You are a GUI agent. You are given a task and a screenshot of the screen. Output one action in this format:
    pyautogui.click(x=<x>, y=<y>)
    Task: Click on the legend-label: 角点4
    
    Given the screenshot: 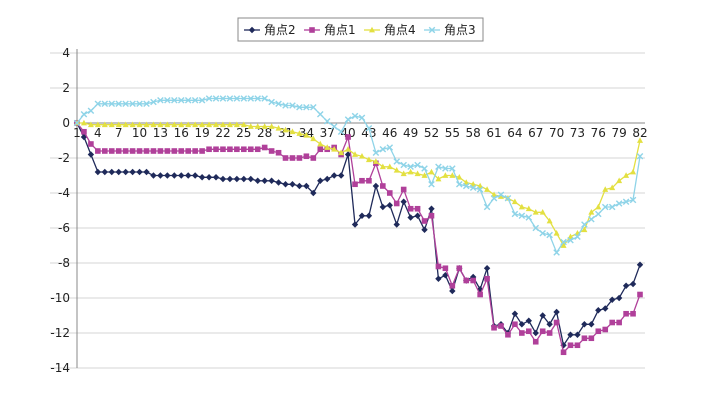 What is the action you would take?
    pyautogui.click(x=400, y=30)
    